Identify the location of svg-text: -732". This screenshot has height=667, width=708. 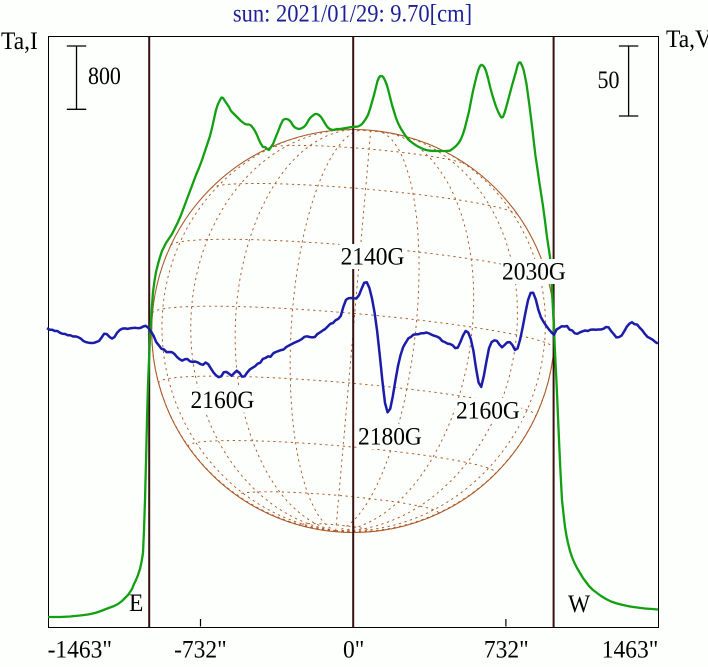
(200, 649).